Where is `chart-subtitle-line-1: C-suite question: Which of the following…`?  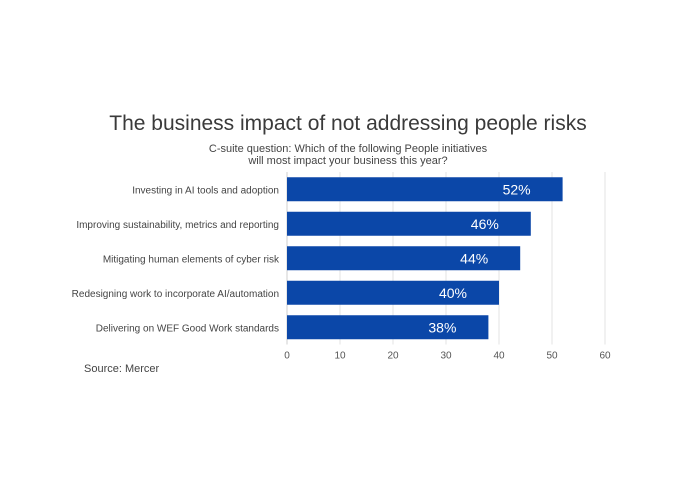
chart-subtitle-line-1: C-suite question: Which of the following… is located at coordinates (348, 149).